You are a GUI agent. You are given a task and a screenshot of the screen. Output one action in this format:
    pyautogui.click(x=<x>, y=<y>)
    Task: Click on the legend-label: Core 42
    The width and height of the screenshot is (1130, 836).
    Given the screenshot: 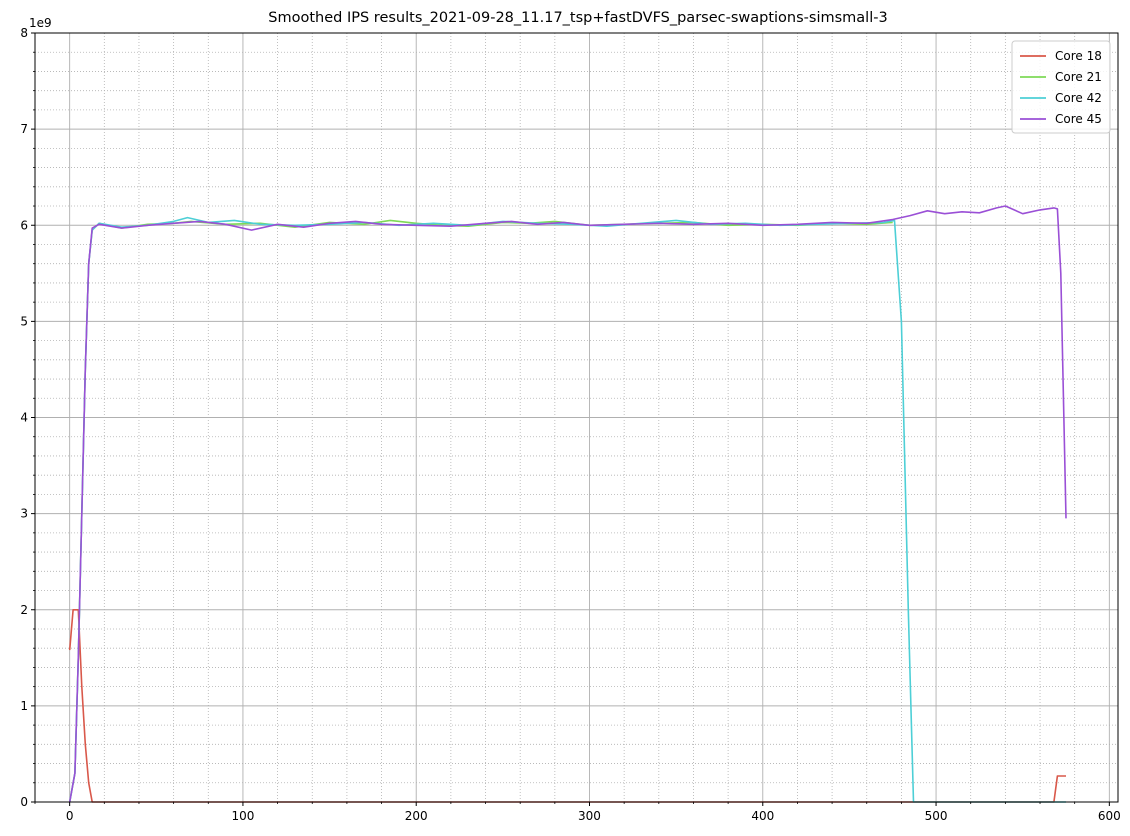 What is the action you would take?
    pyautogui.click(x=1078, y=98)
    